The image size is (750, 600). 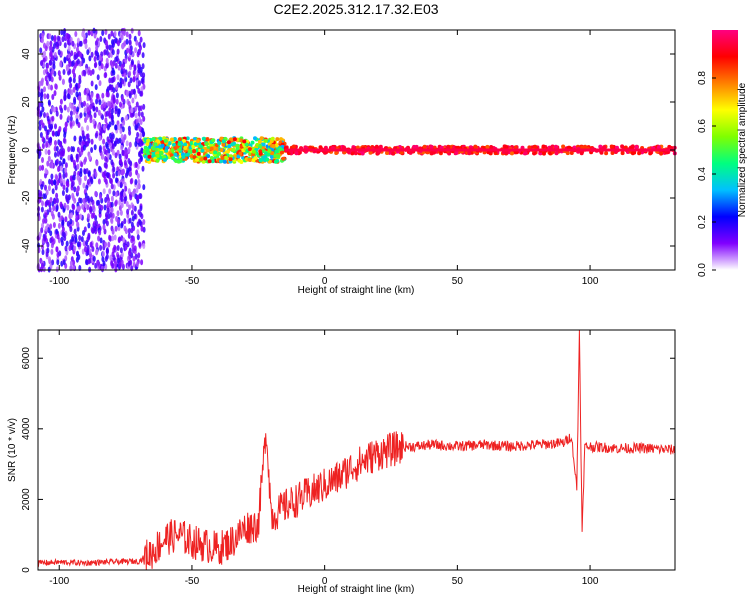 What do you see at coordinates (590, 581) in the screenshot?
I see `snr-x-tick-label: 100` at bounding box center [590, 581].